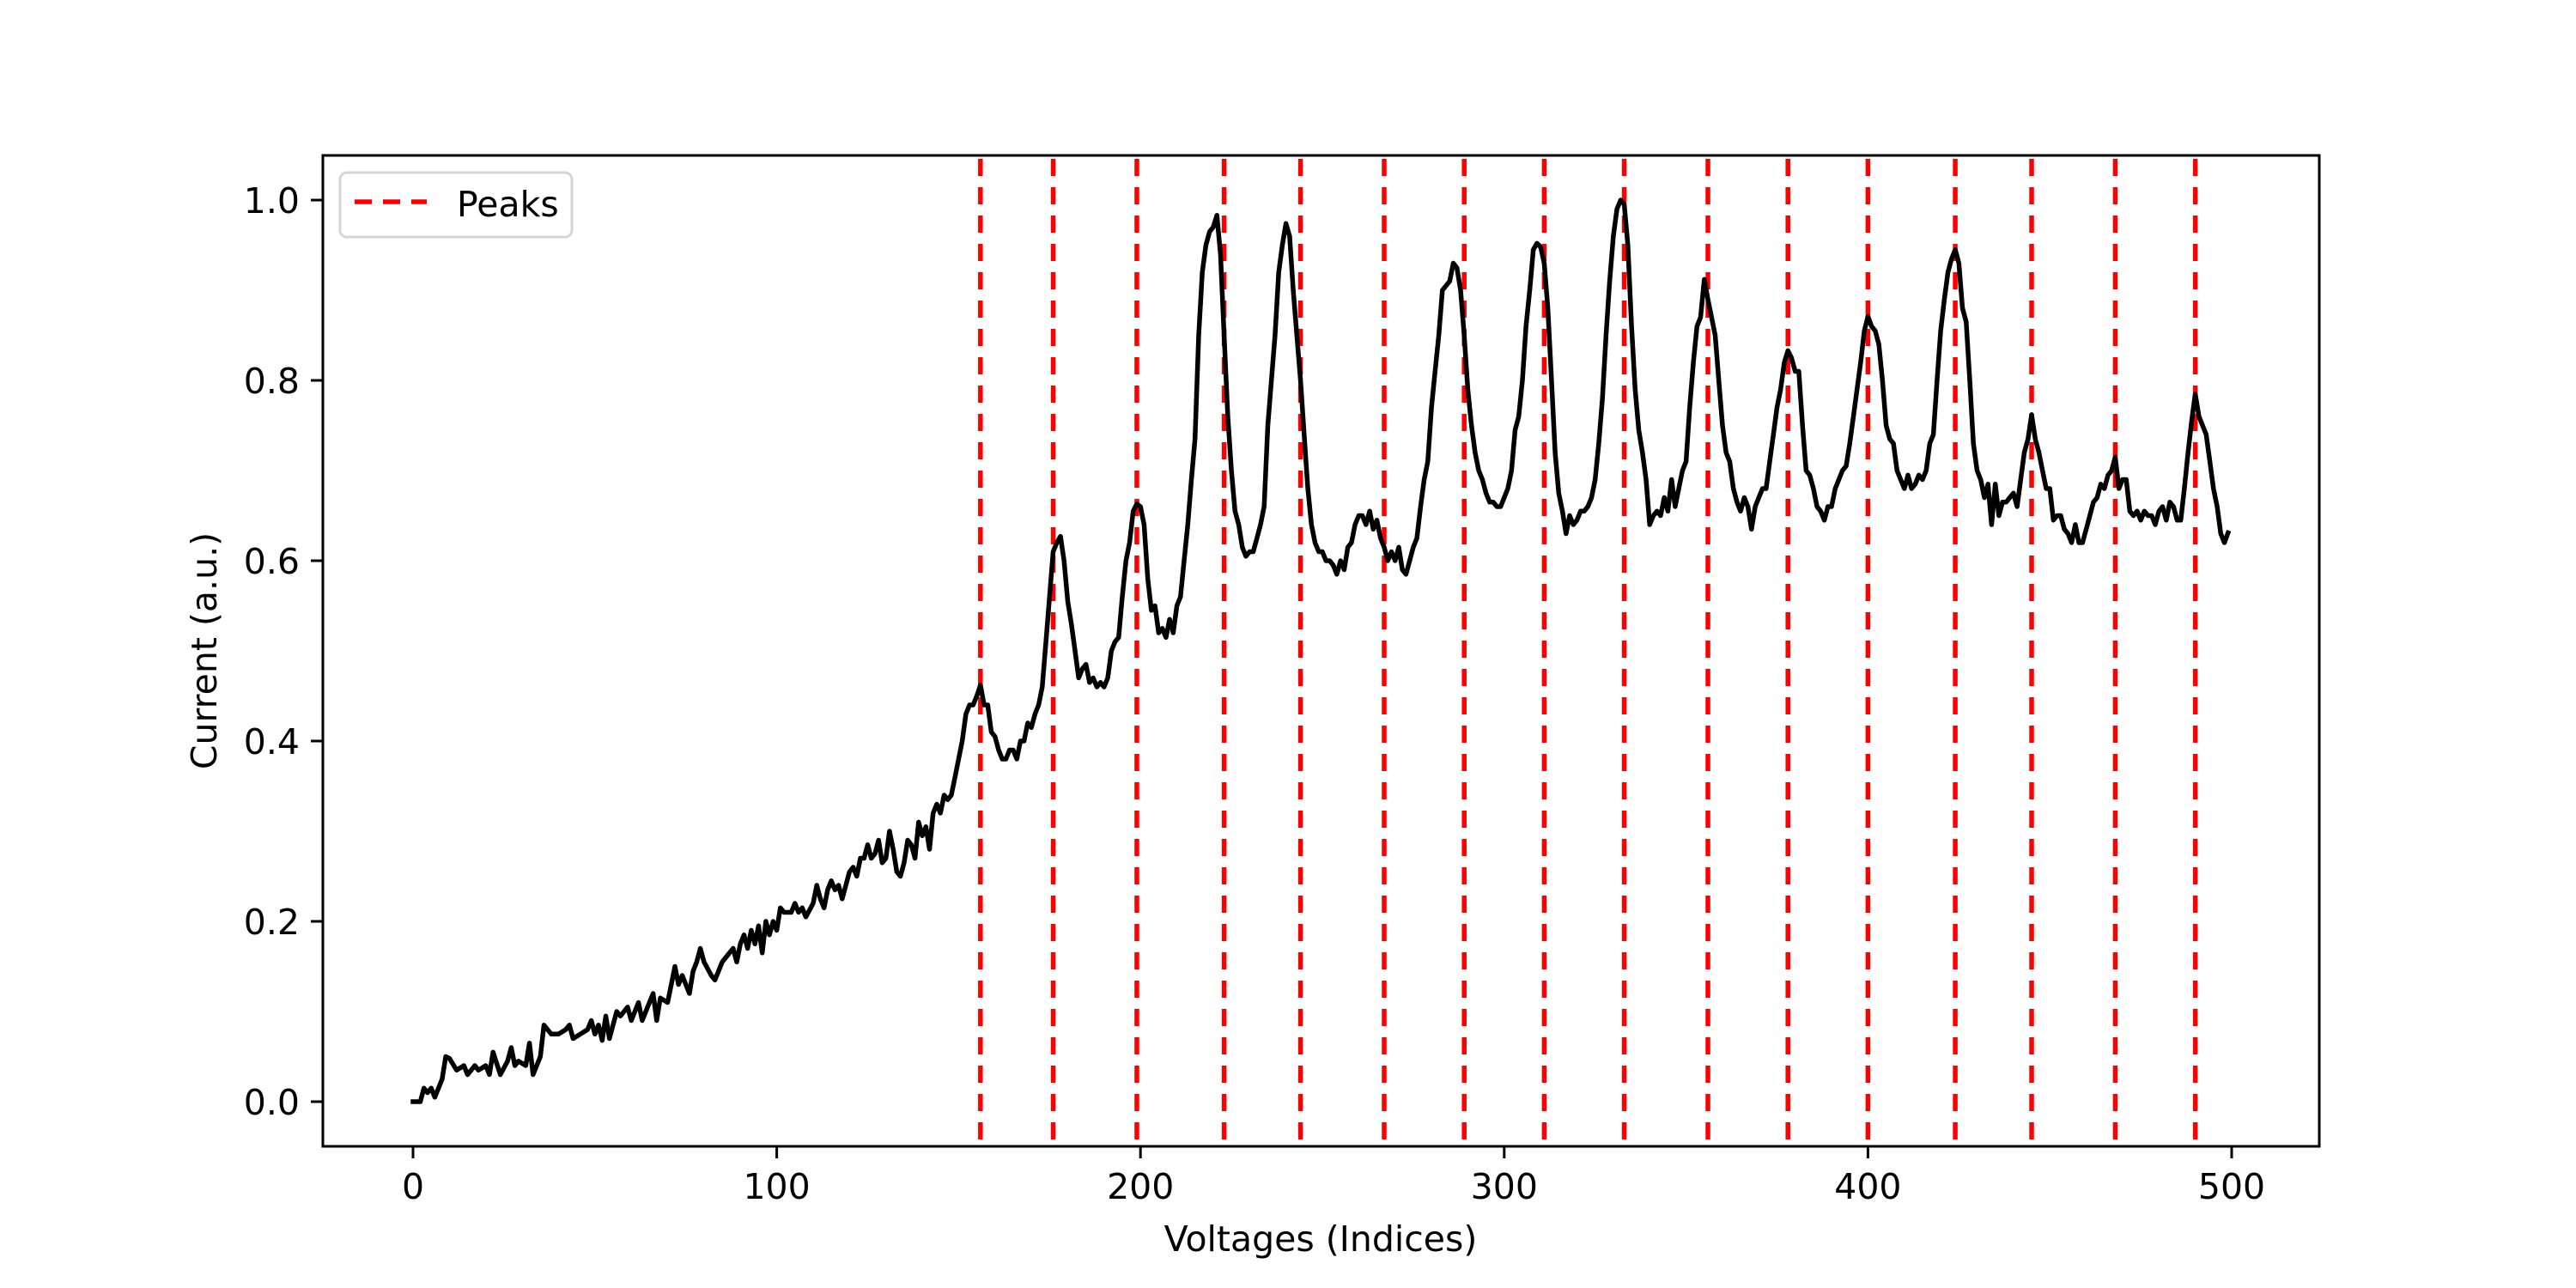 The width and height of the screenshot is (2576, 1288). Describe the element at coordinates (1504, 1186) in the screenshot. I see `x-tick-label: 300` at that location.